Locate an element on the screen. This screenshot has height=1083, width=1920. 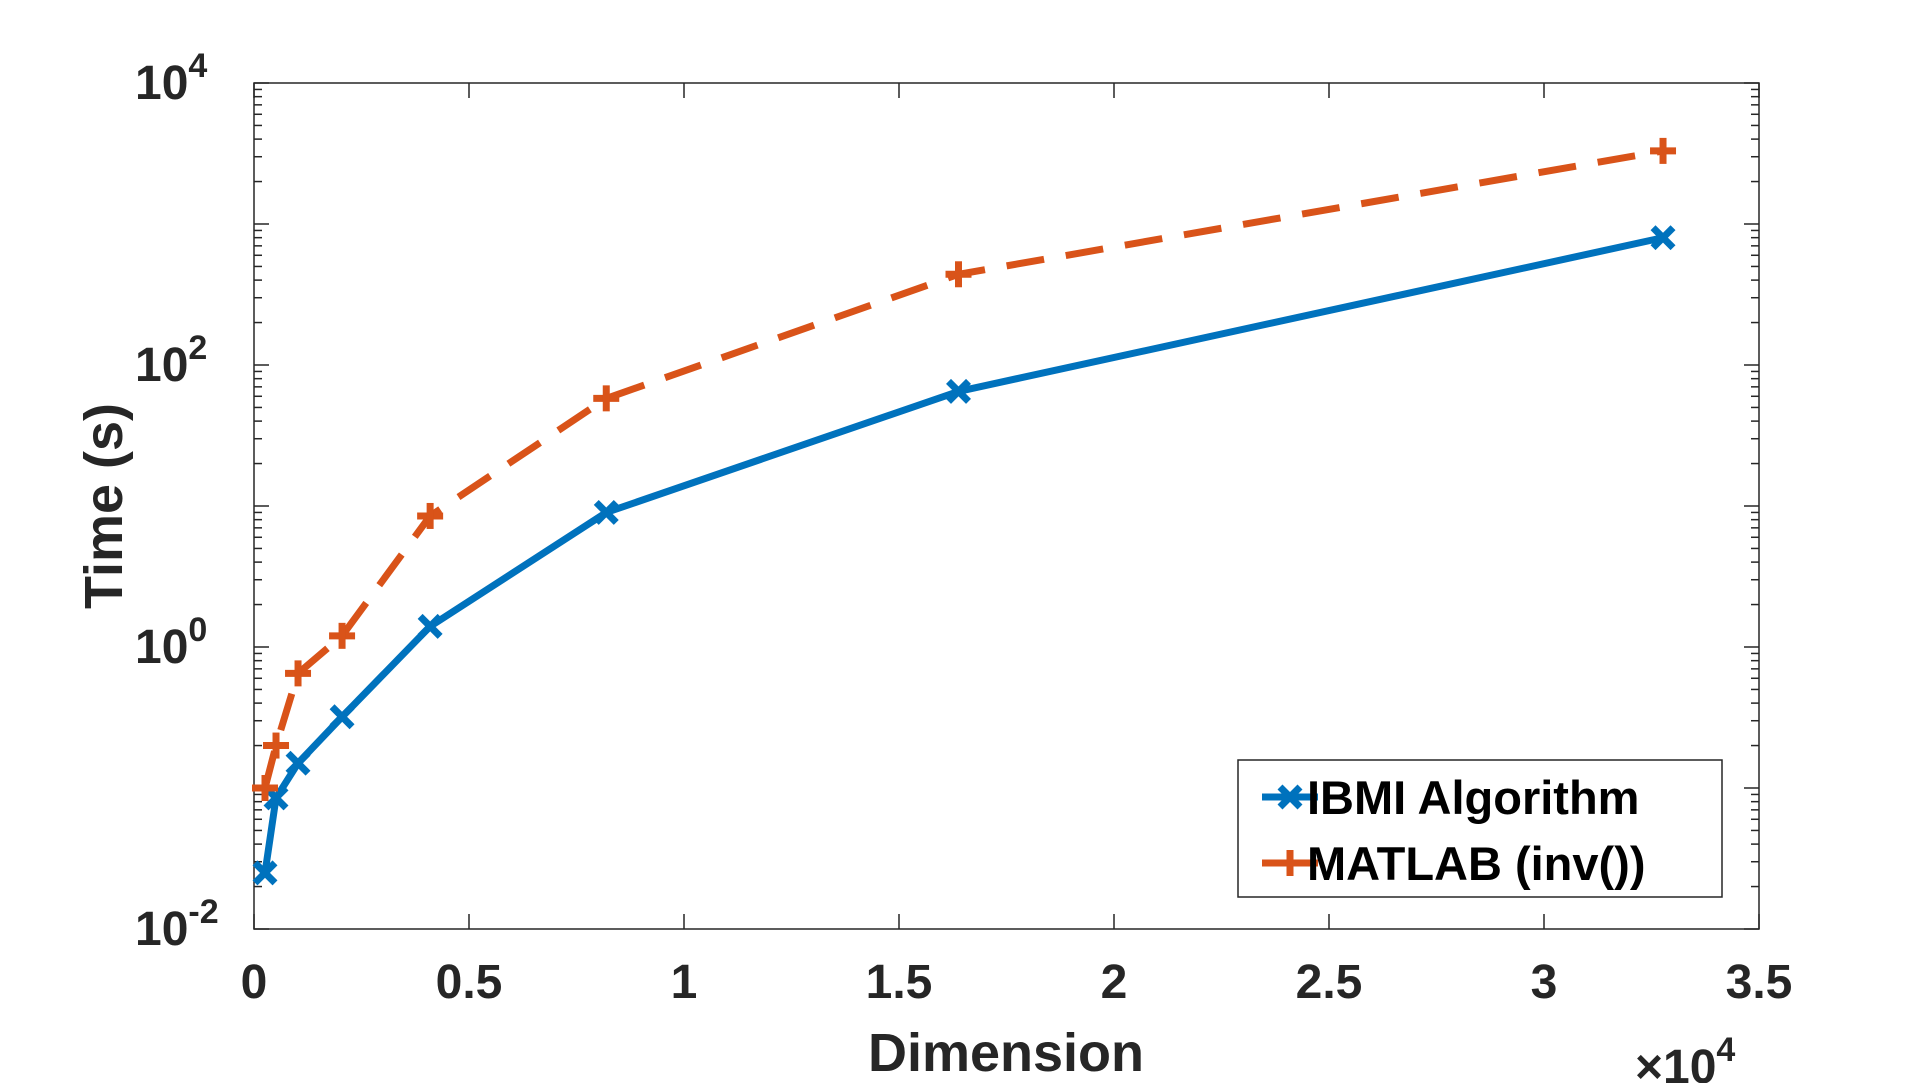
y-tick-label: 10⁴ is located at coordinates (171, 78).